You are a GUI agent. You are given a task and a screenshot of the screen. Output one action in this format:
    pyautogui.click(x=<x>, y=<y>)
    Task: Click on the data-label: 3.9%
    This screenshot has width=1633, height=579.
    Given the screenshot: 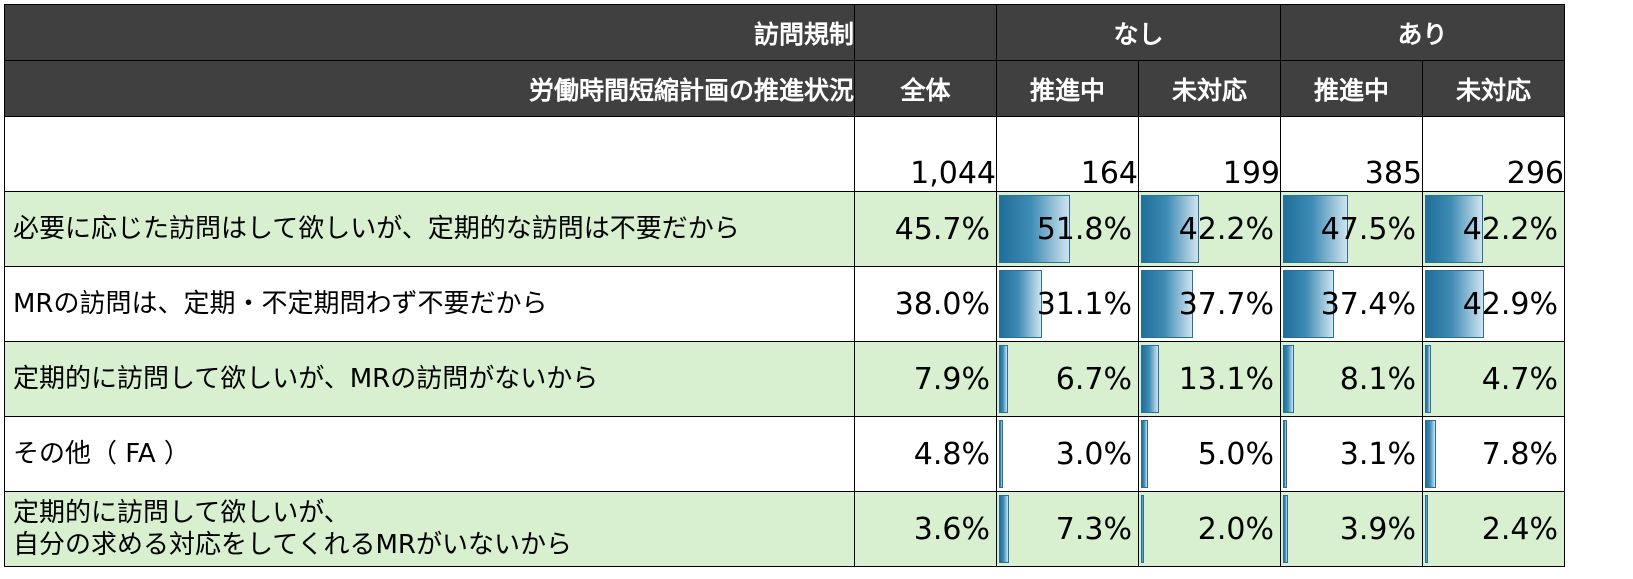 What is the action you would take?
    pyautogui.click(x=1377, y=529)
    